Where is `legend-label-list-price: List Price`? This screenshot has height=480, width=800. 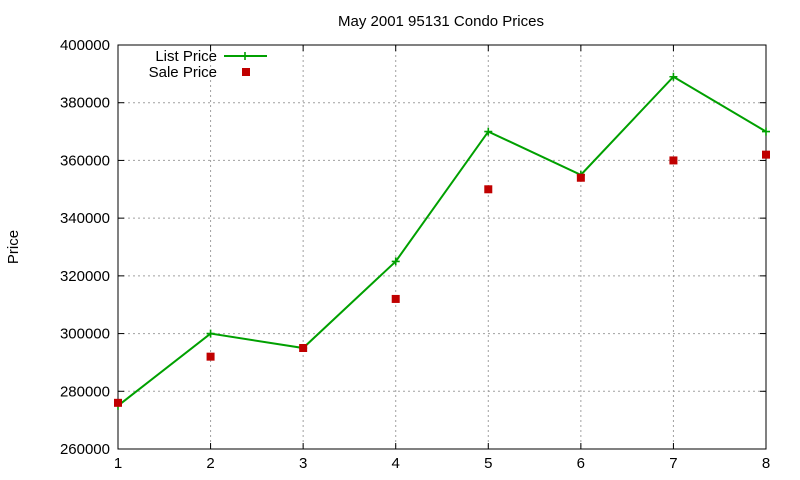 legend-label-list-price: List Price is located at coordinates (186, 56).